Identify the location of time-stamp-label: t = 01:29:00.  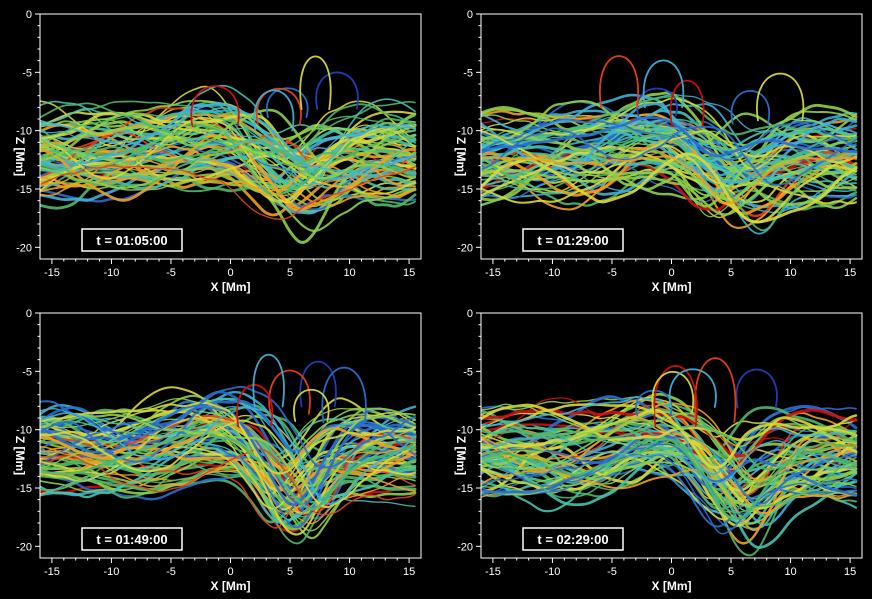
(572, 240).